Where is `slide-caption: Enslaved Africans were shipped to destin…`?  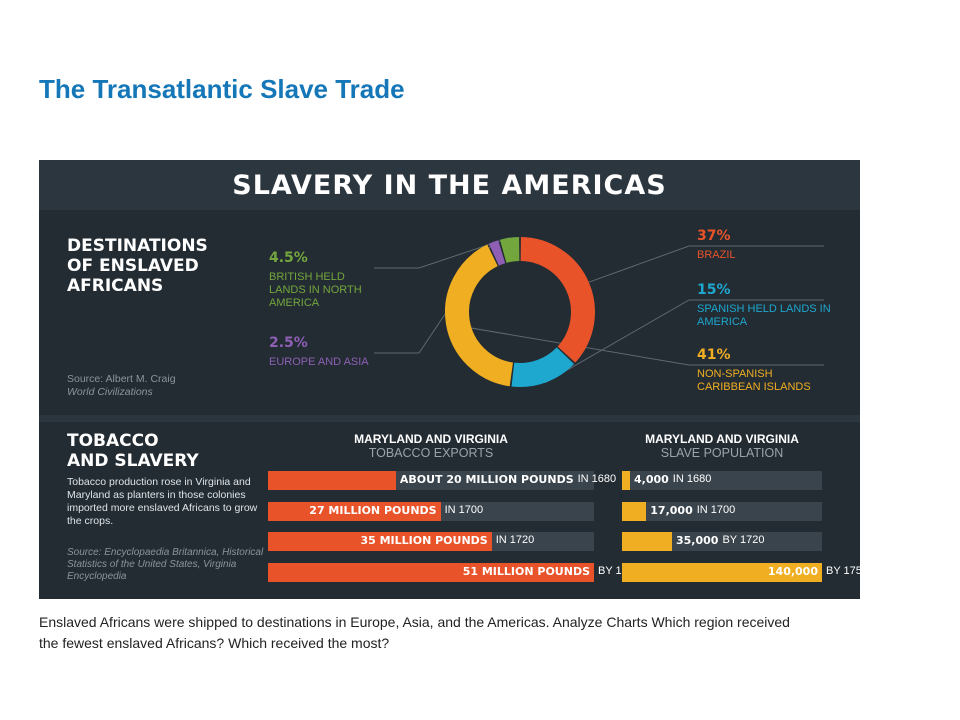
slide-caption: Enslaved Africans were shipped to destin… is located at coordinates (414, 632).